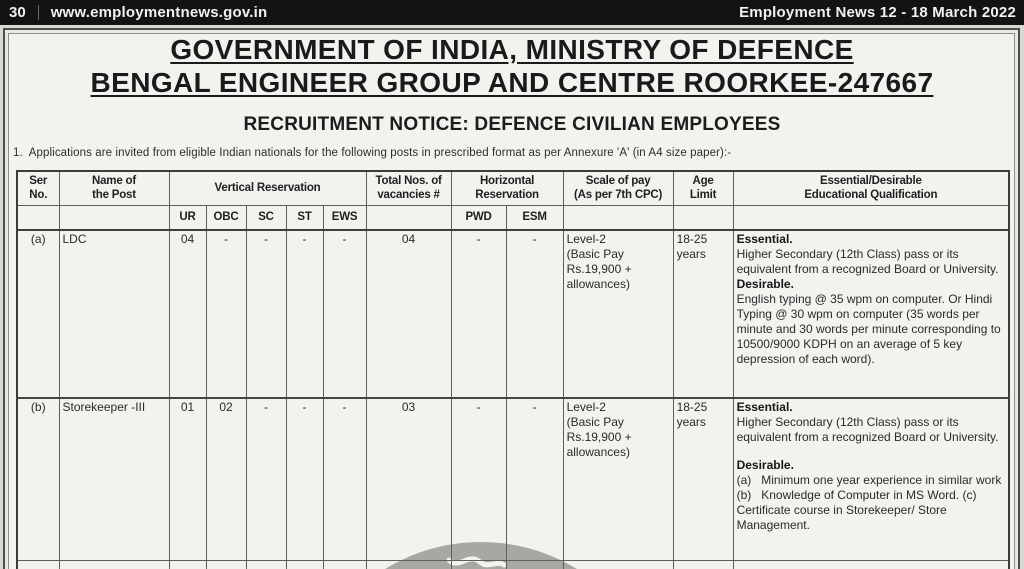 Image resolution: width=1024 pixels, height=569 pixels. Describe the element at coordinates (226, 314) in the screenshot. I see `obc-value: -` at that location.